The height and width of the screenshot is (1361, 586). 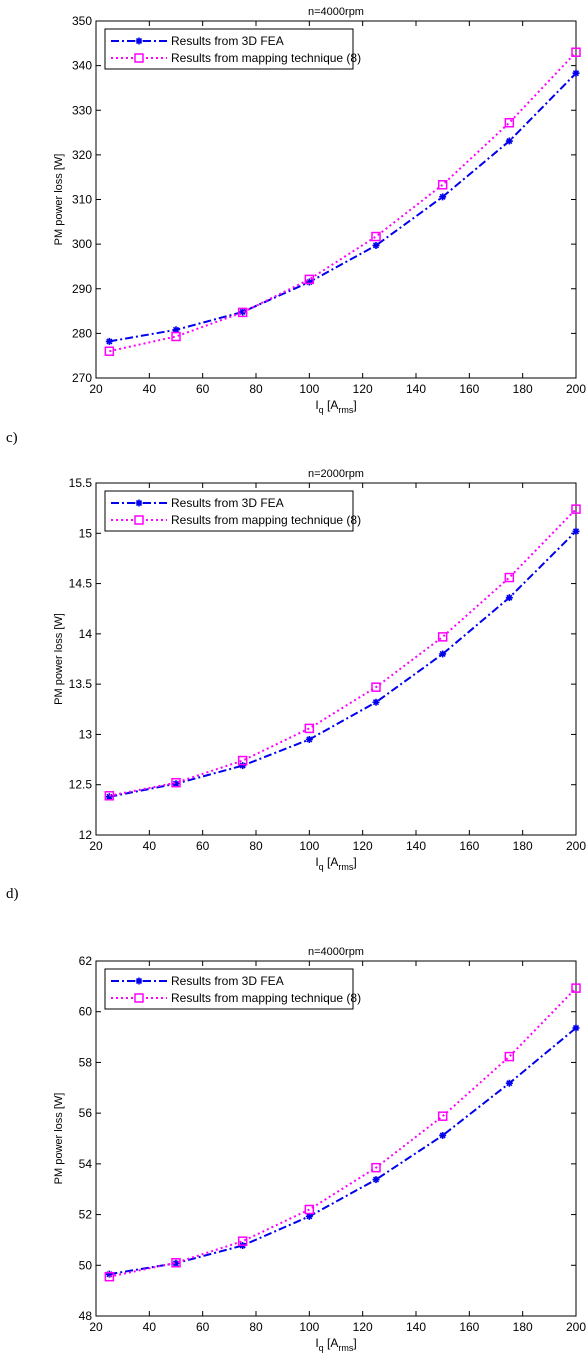 What do you see at coordinates (86, 961) in the screenshot?
I see `y-tick-label: 62` at bounding box center [86, 961].